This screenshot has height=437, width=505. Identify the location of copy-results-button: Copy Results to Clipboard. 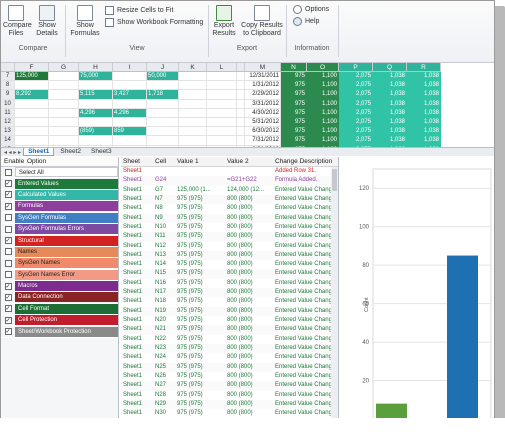
(262, 21).